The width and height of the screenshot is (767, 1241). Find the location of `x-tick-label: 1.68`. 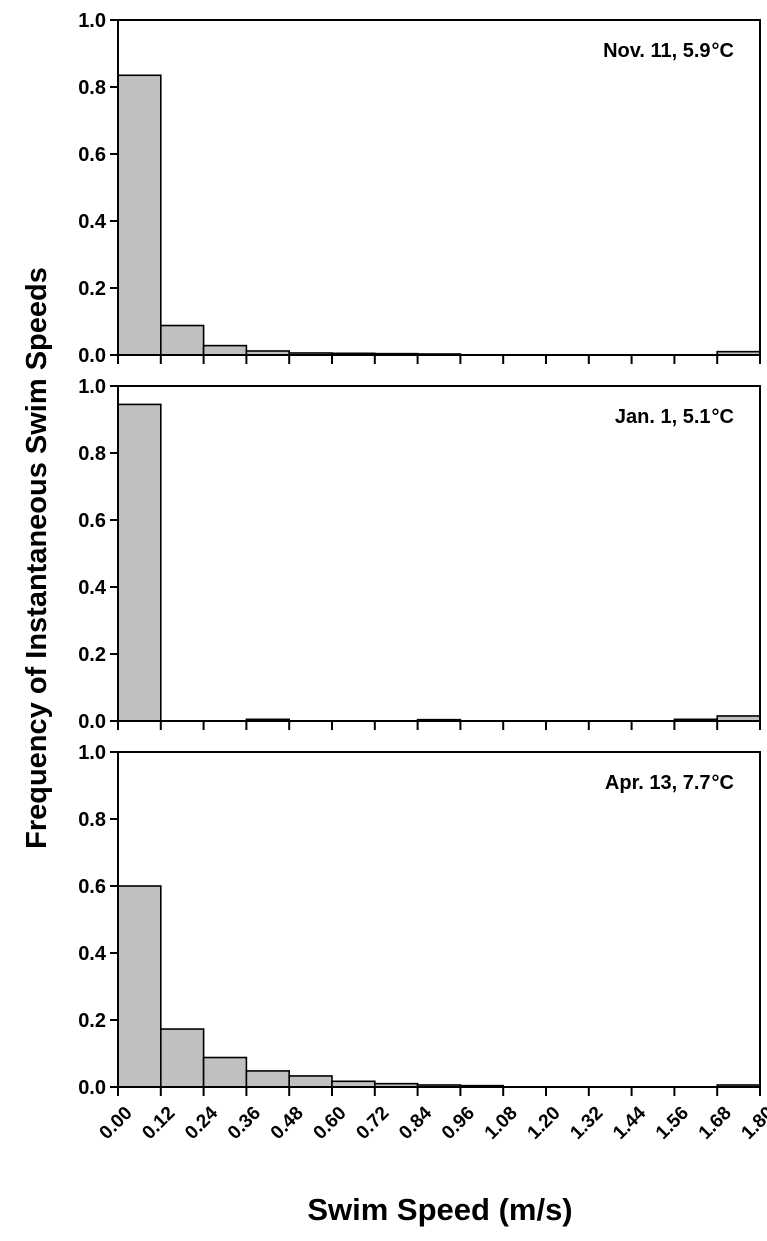

x-tick-label: 1.68 is located at coordinates (715, 1123).